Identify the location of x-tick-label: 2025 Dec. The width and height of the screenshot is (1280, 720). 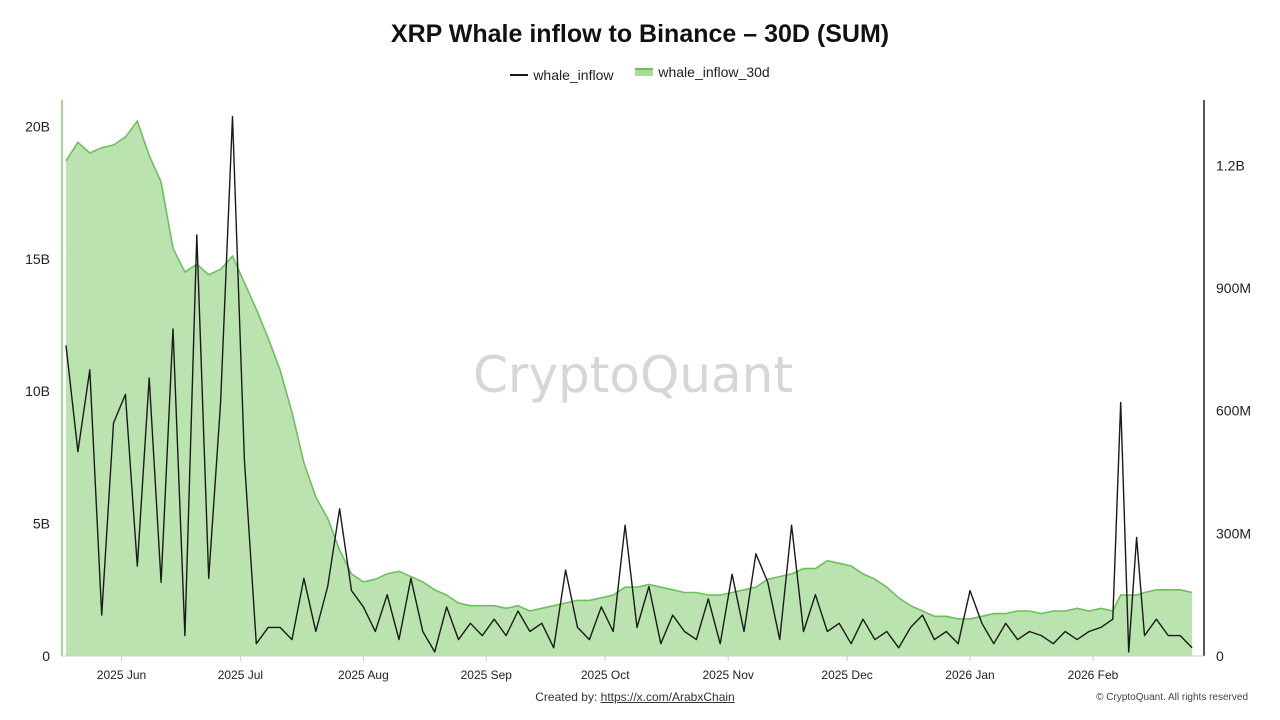
(846, 675).